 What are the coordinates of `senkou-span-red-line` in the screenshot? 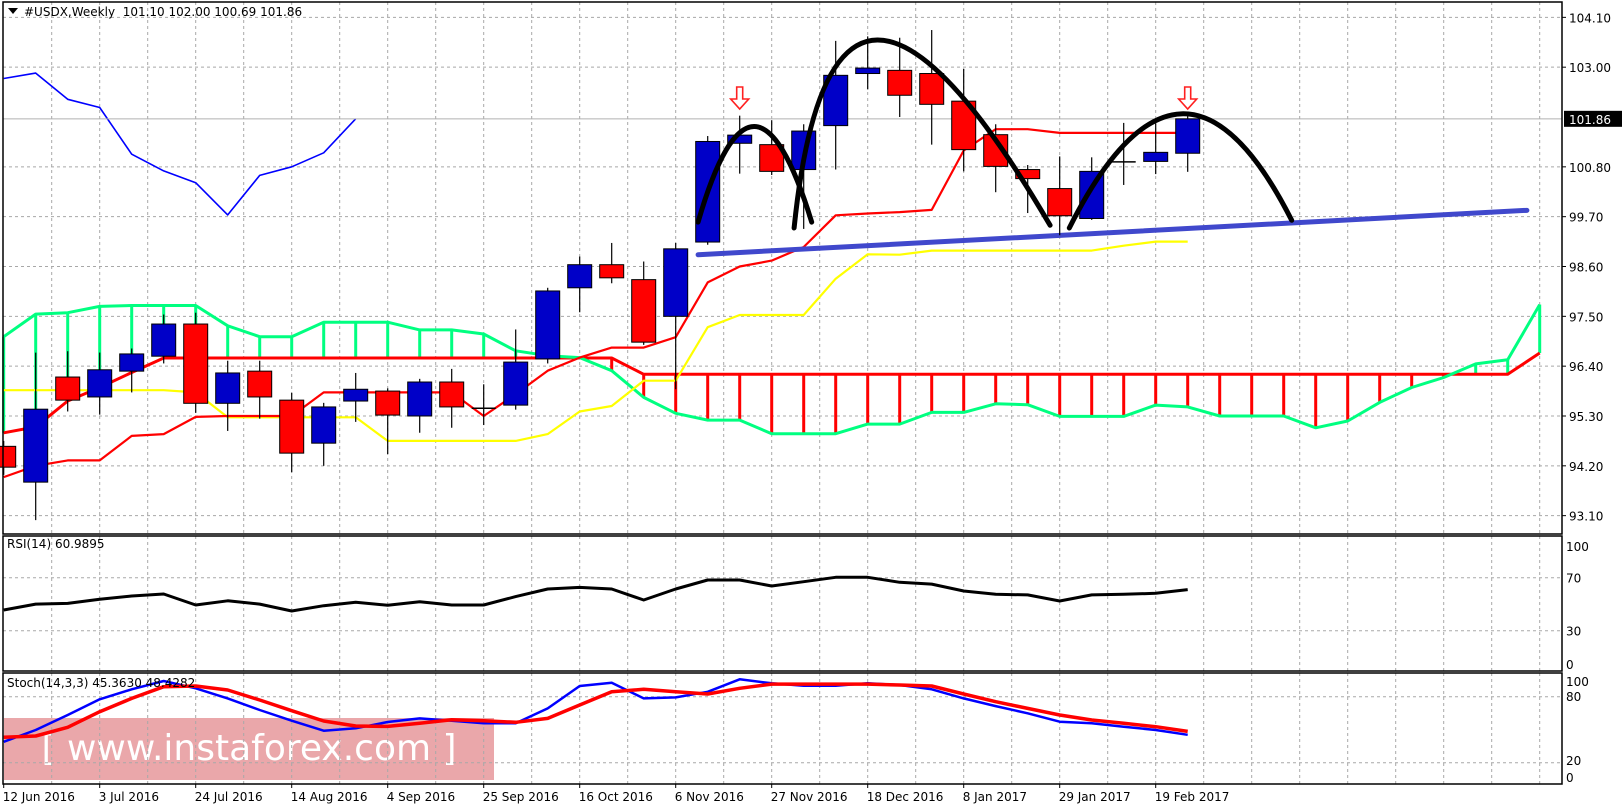 It's located at (772, 393).